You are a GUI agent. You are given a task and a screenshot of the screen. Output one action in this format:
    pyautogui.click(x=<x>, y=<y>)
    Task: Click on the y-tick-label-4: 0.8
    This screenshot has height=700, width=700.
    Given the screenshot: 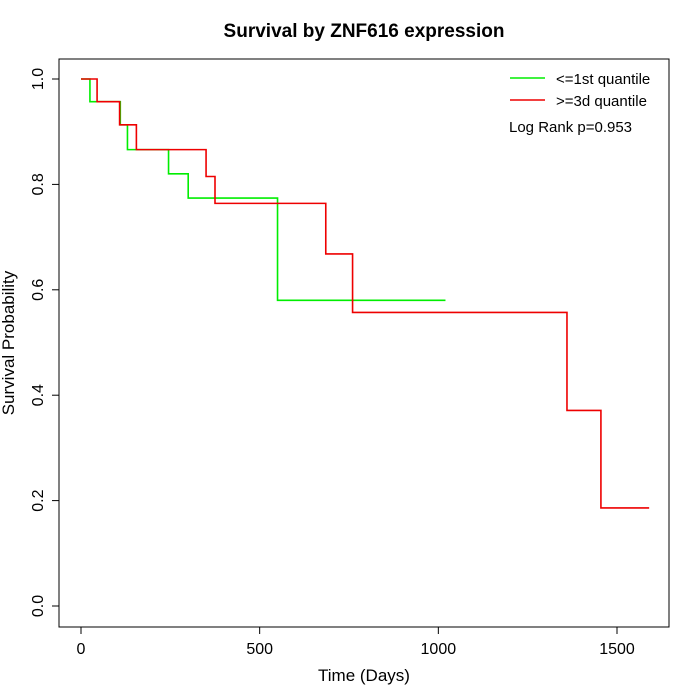 What is the action you would take?
    pyautogui.click(x=38, y=184)
    